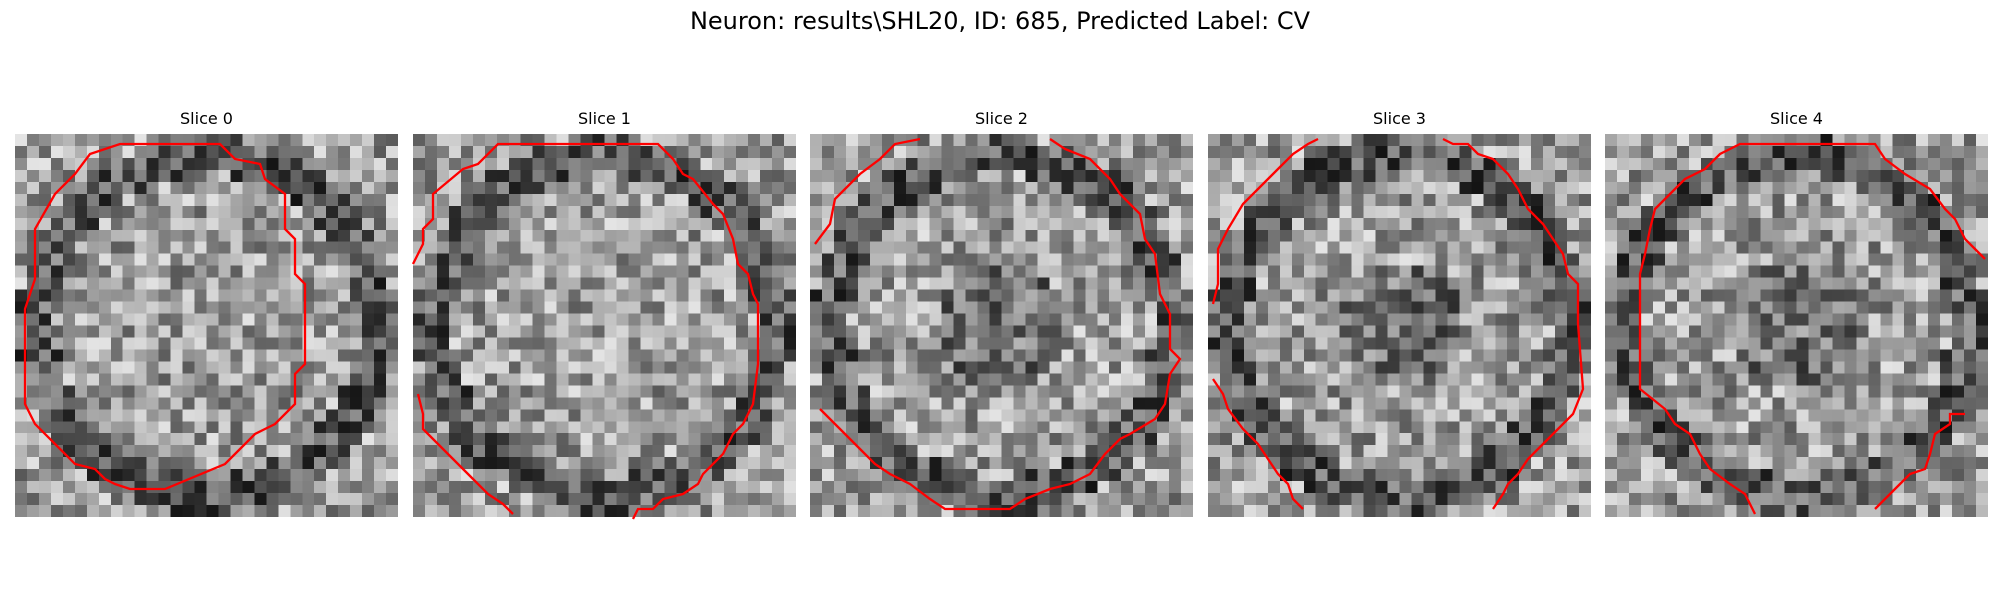  I want to click on slice-title: Slice 0, so click(206, 118).